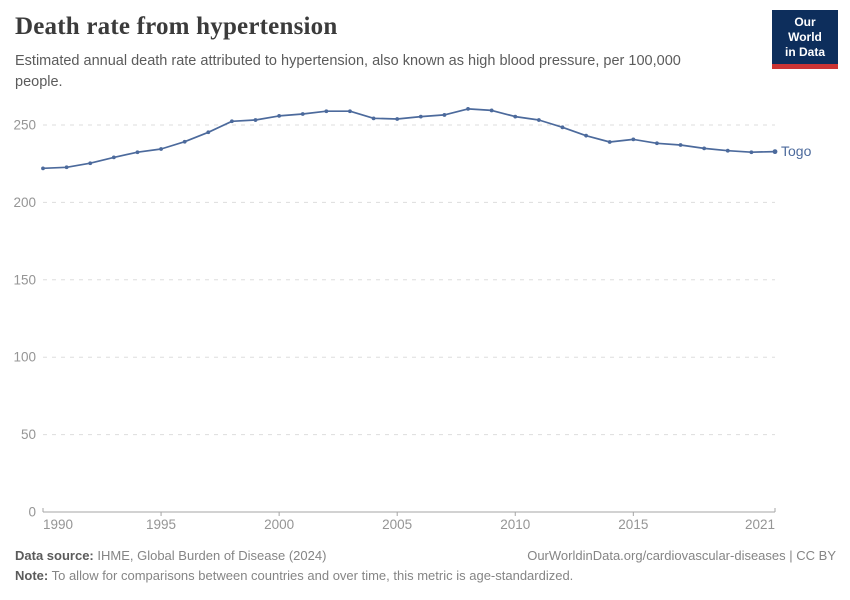  I want to click on y-tick-label: 0, so click(32, 512).